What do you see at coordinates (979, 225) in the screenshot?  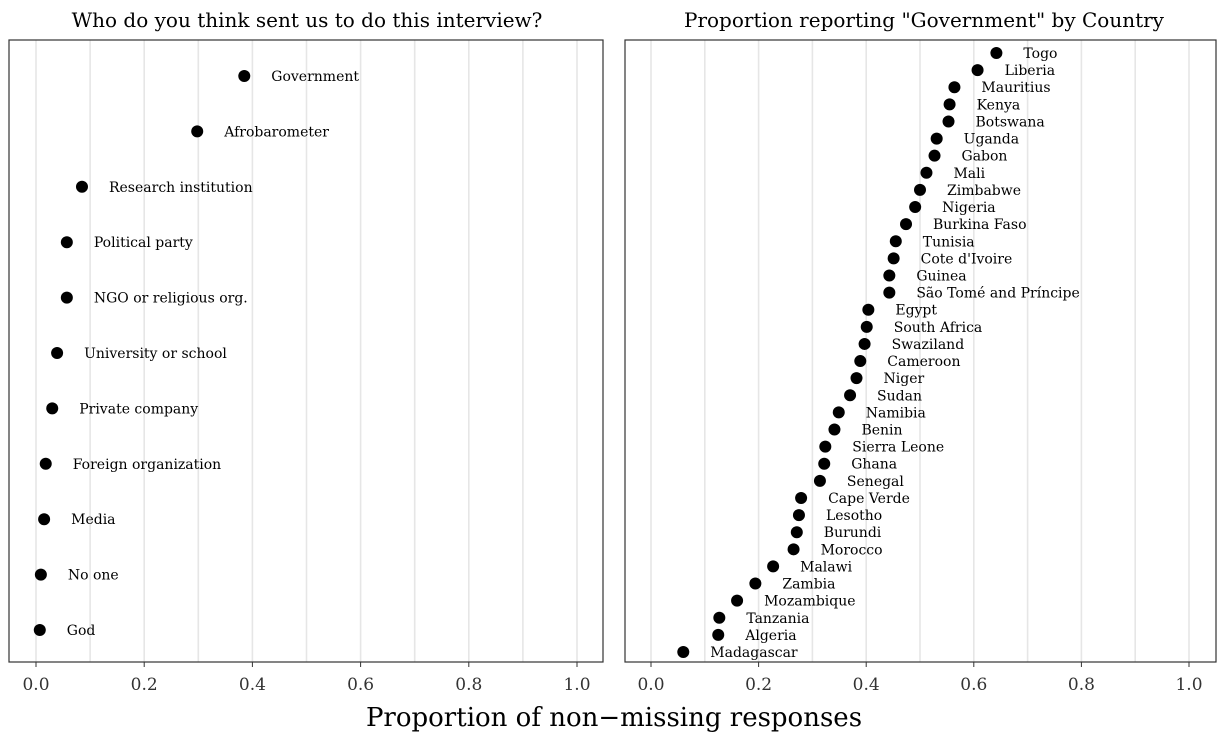 I see `point-label: Burkina Faso` at bounding box center [979, 225].